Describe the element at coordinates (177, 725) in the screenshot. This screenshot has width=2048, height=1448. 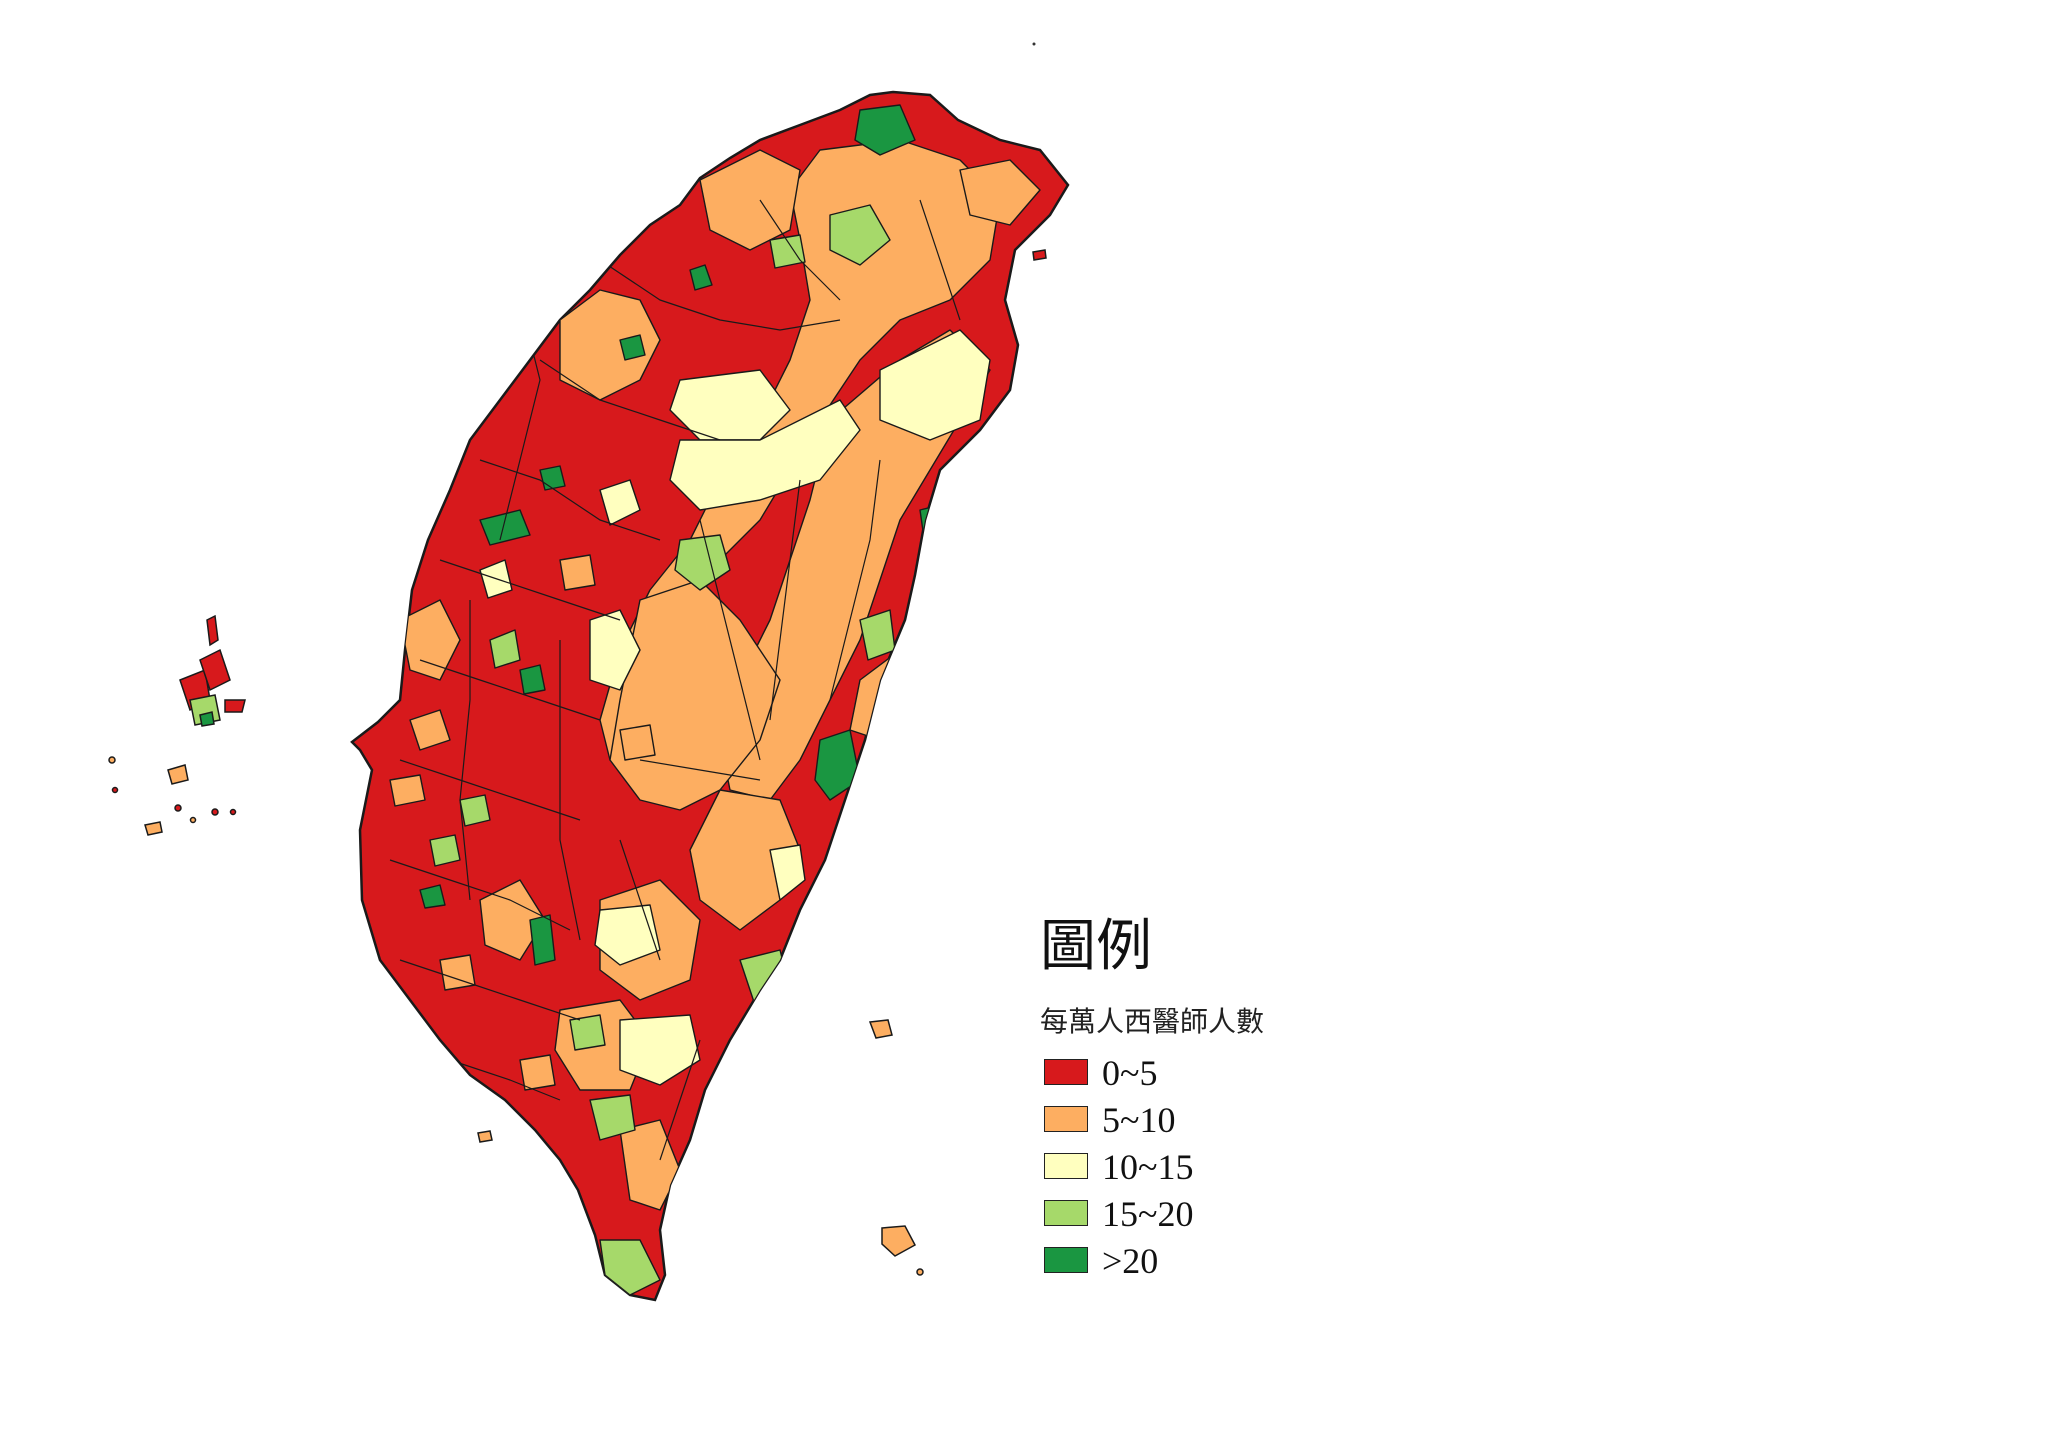
I see `penghu-islands` at that location.